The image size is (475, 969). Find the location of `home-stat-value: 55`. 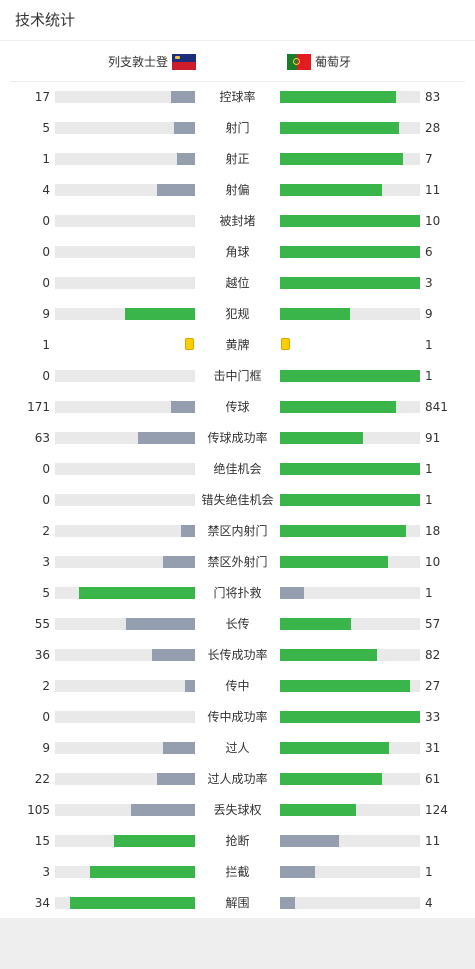

home-stat-value: 55 is located at coordinates (42, 624).